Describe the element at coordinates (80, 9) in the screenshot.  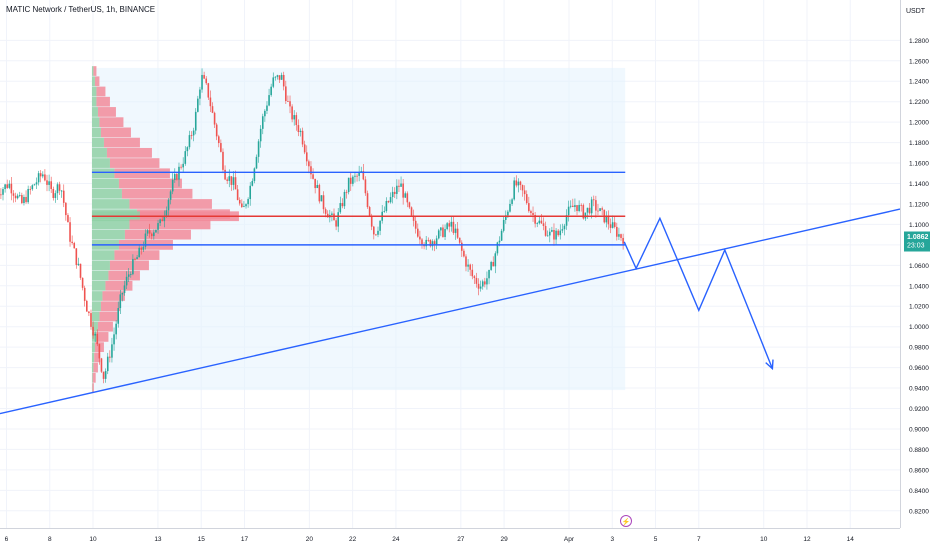
I see `symbol-title: MATIC Network / TetherUS, 1h, BINANCE` at that location.